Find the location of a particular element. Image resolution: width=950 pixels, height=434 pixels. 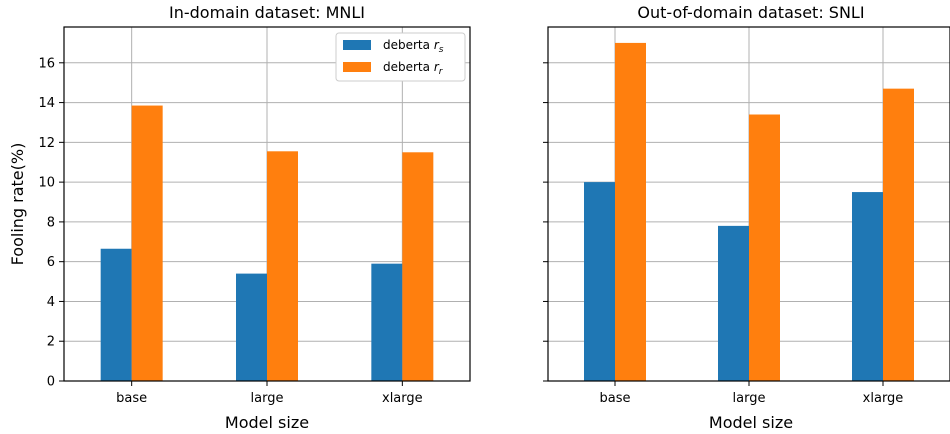

y-tick-label: 8 is located at coordinates (51, 222).